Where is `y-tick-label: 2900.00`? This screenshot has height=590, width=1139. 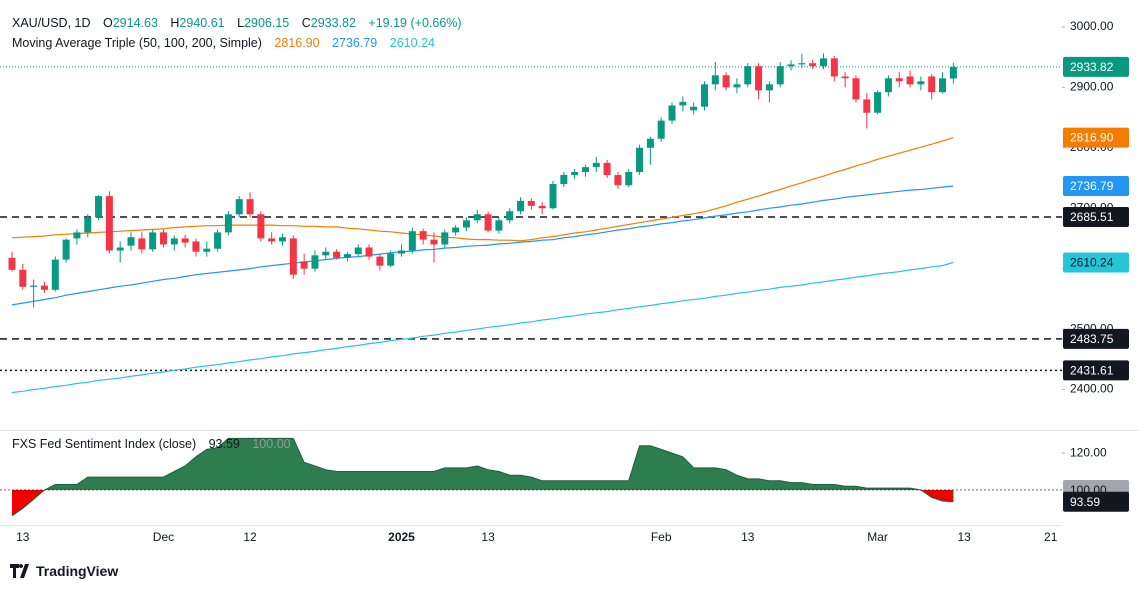 y-tick-label: 2900.00 is located at coordinates (1092, 87).